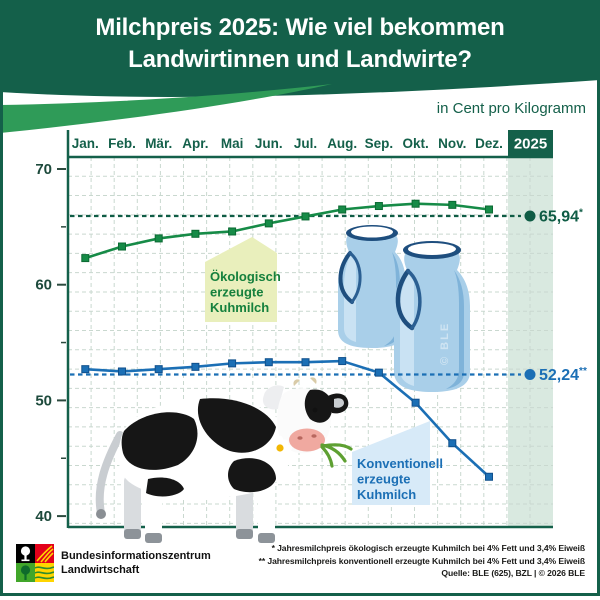 The image size is (600, 600). I want to click on month-label: Aug., so click(342, 143).